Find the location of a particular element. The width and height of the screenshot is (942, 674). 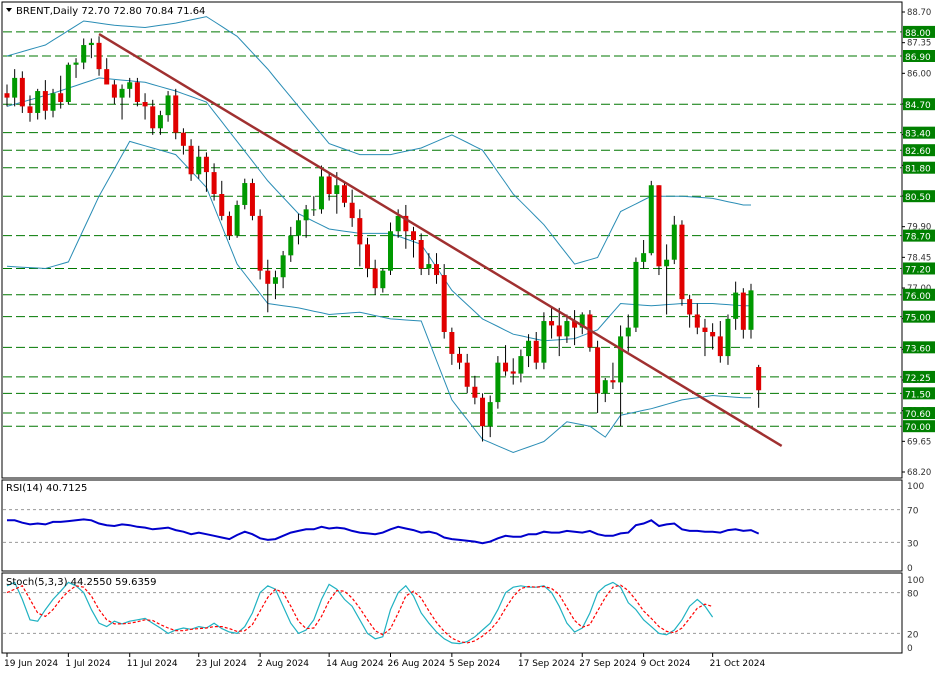

level-label-6: 80.50 is located at coordinates (918, 198).